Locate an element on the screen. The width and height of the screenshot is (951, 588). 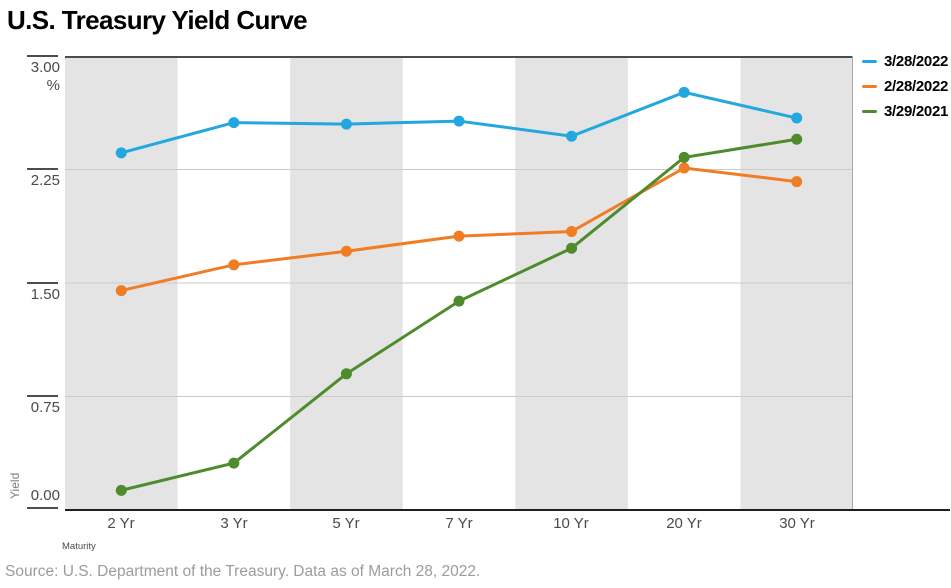
x-axis-line is located at coordinates (507, 510).